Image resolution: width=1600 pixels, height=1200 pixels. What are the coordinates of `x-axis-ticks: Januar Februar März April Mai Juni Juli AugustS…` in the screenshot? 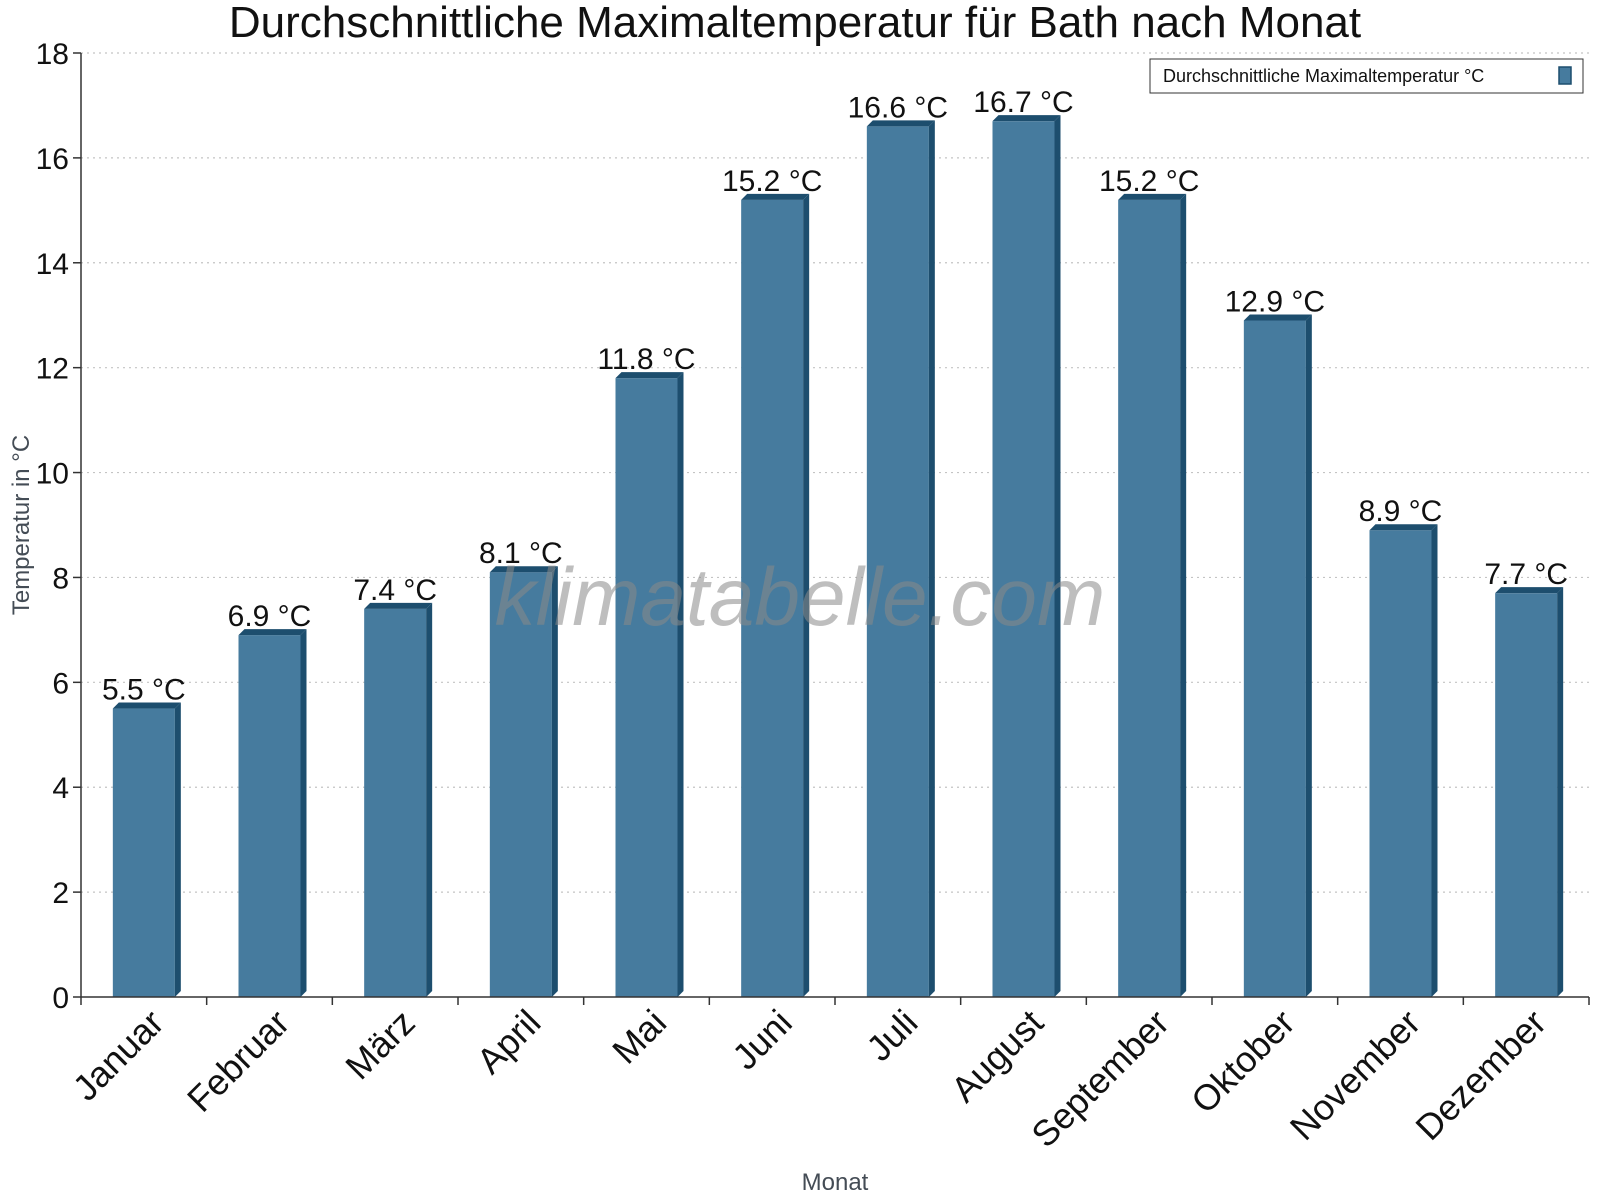 It's located at (827, 1076).